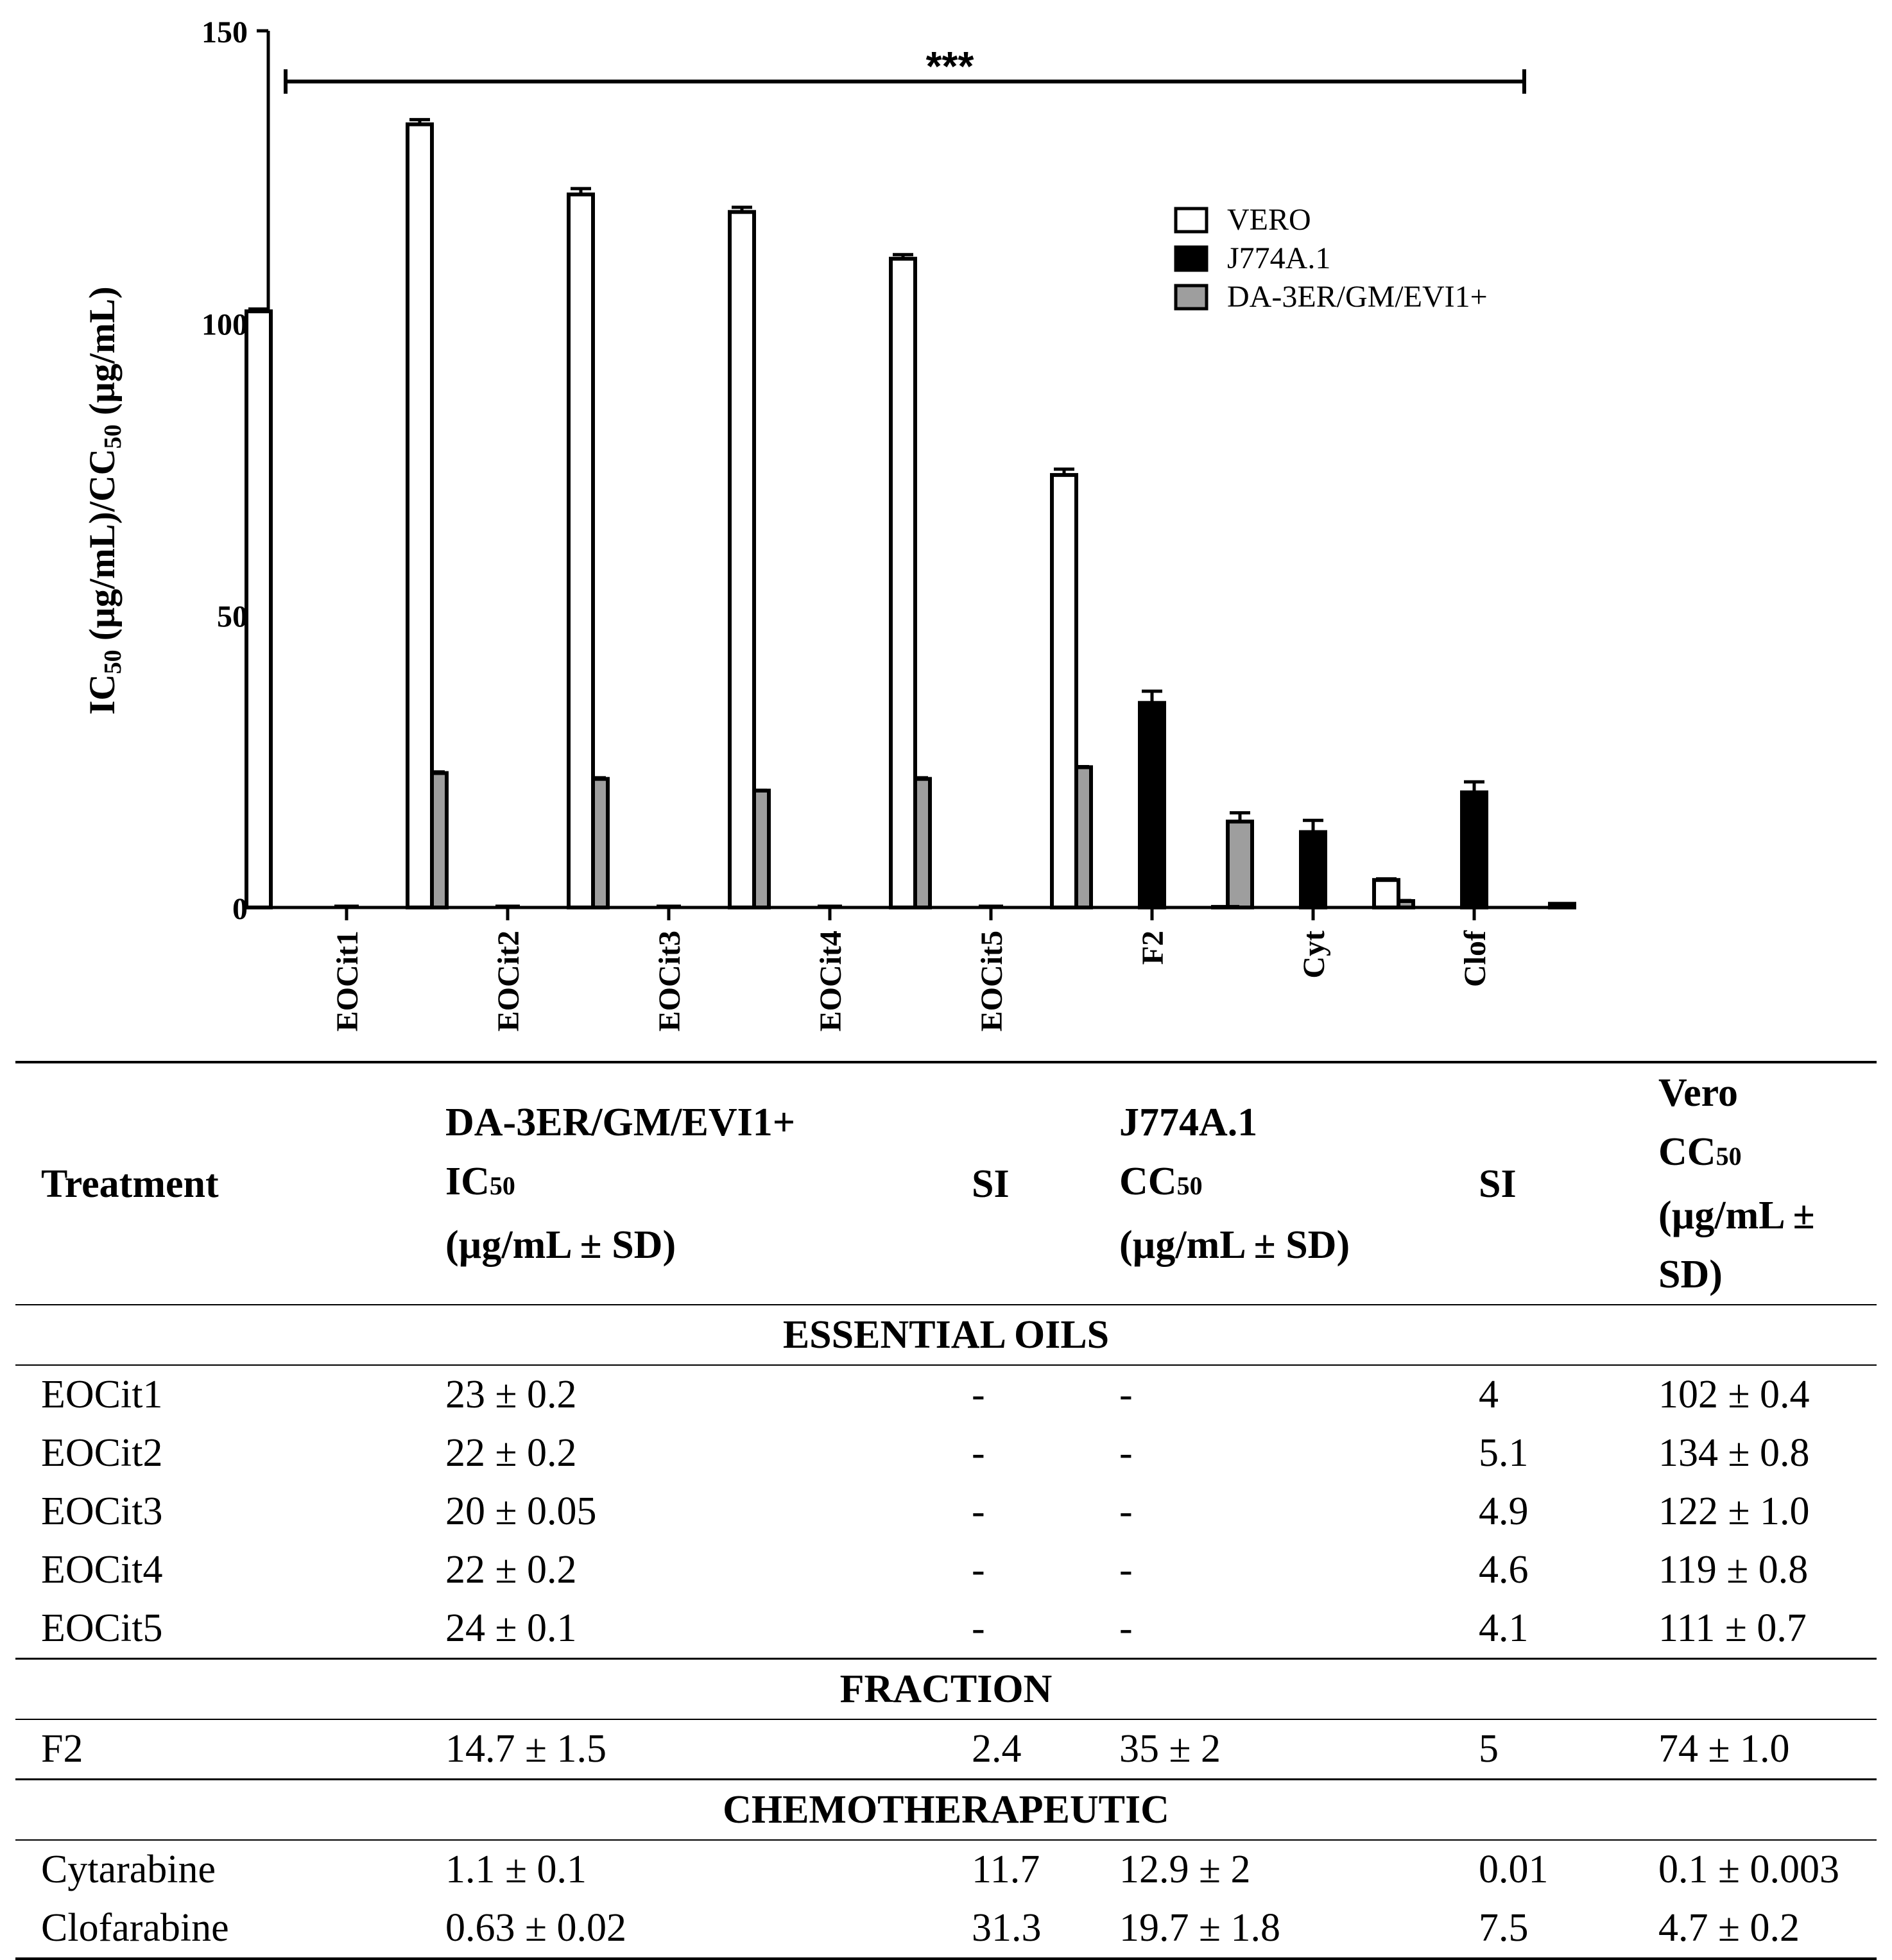 This screenshot has width=1892, height=1960. What do you see at coordinates (225, 32) in the screenshot?
I see `y-tick-label: 150` at bounding box center [225, 32].